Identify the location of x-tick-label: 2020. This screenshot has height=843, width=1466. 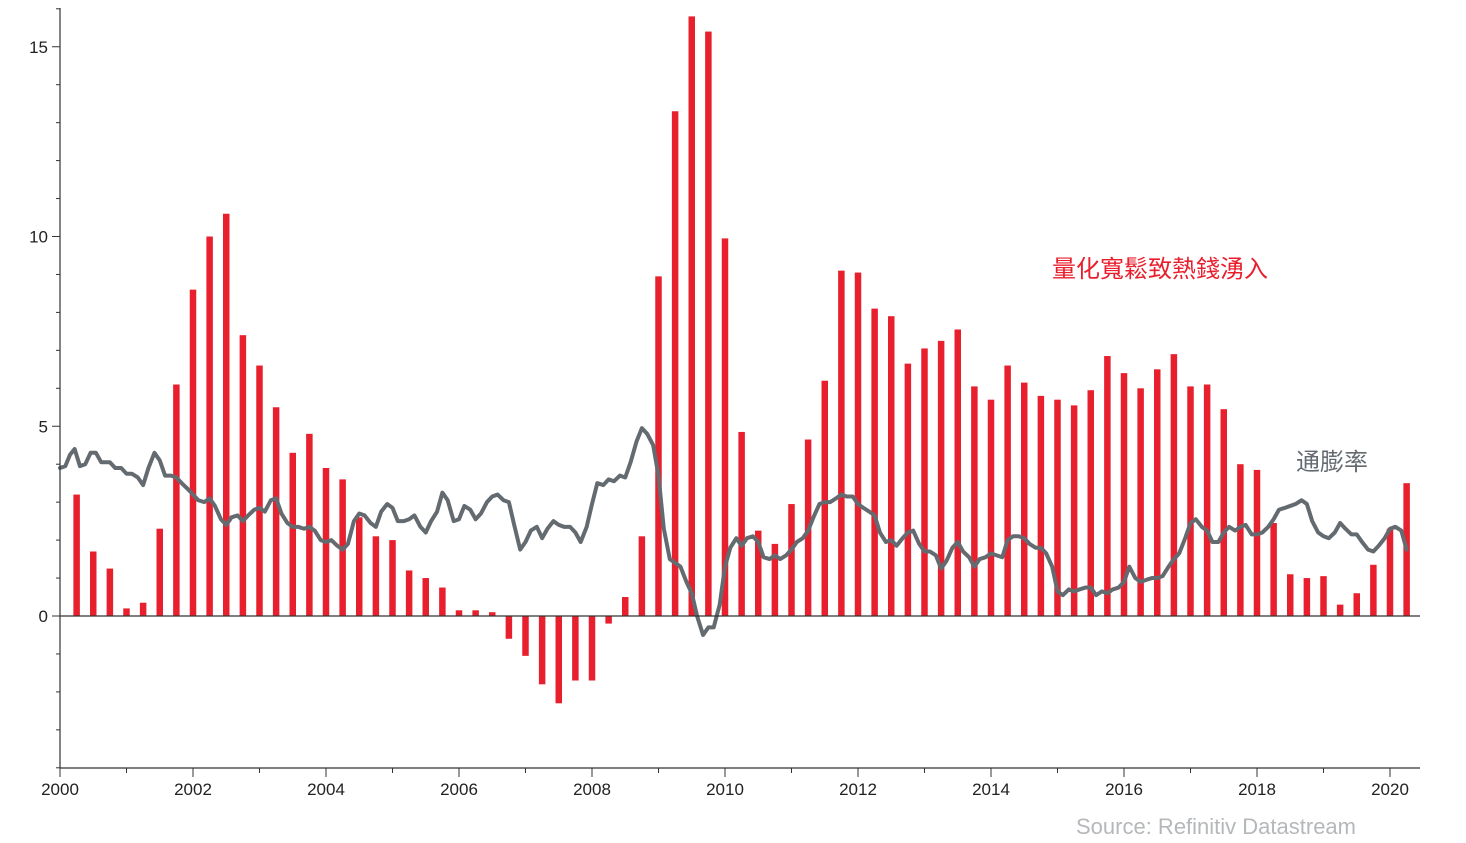
(1390, 789).